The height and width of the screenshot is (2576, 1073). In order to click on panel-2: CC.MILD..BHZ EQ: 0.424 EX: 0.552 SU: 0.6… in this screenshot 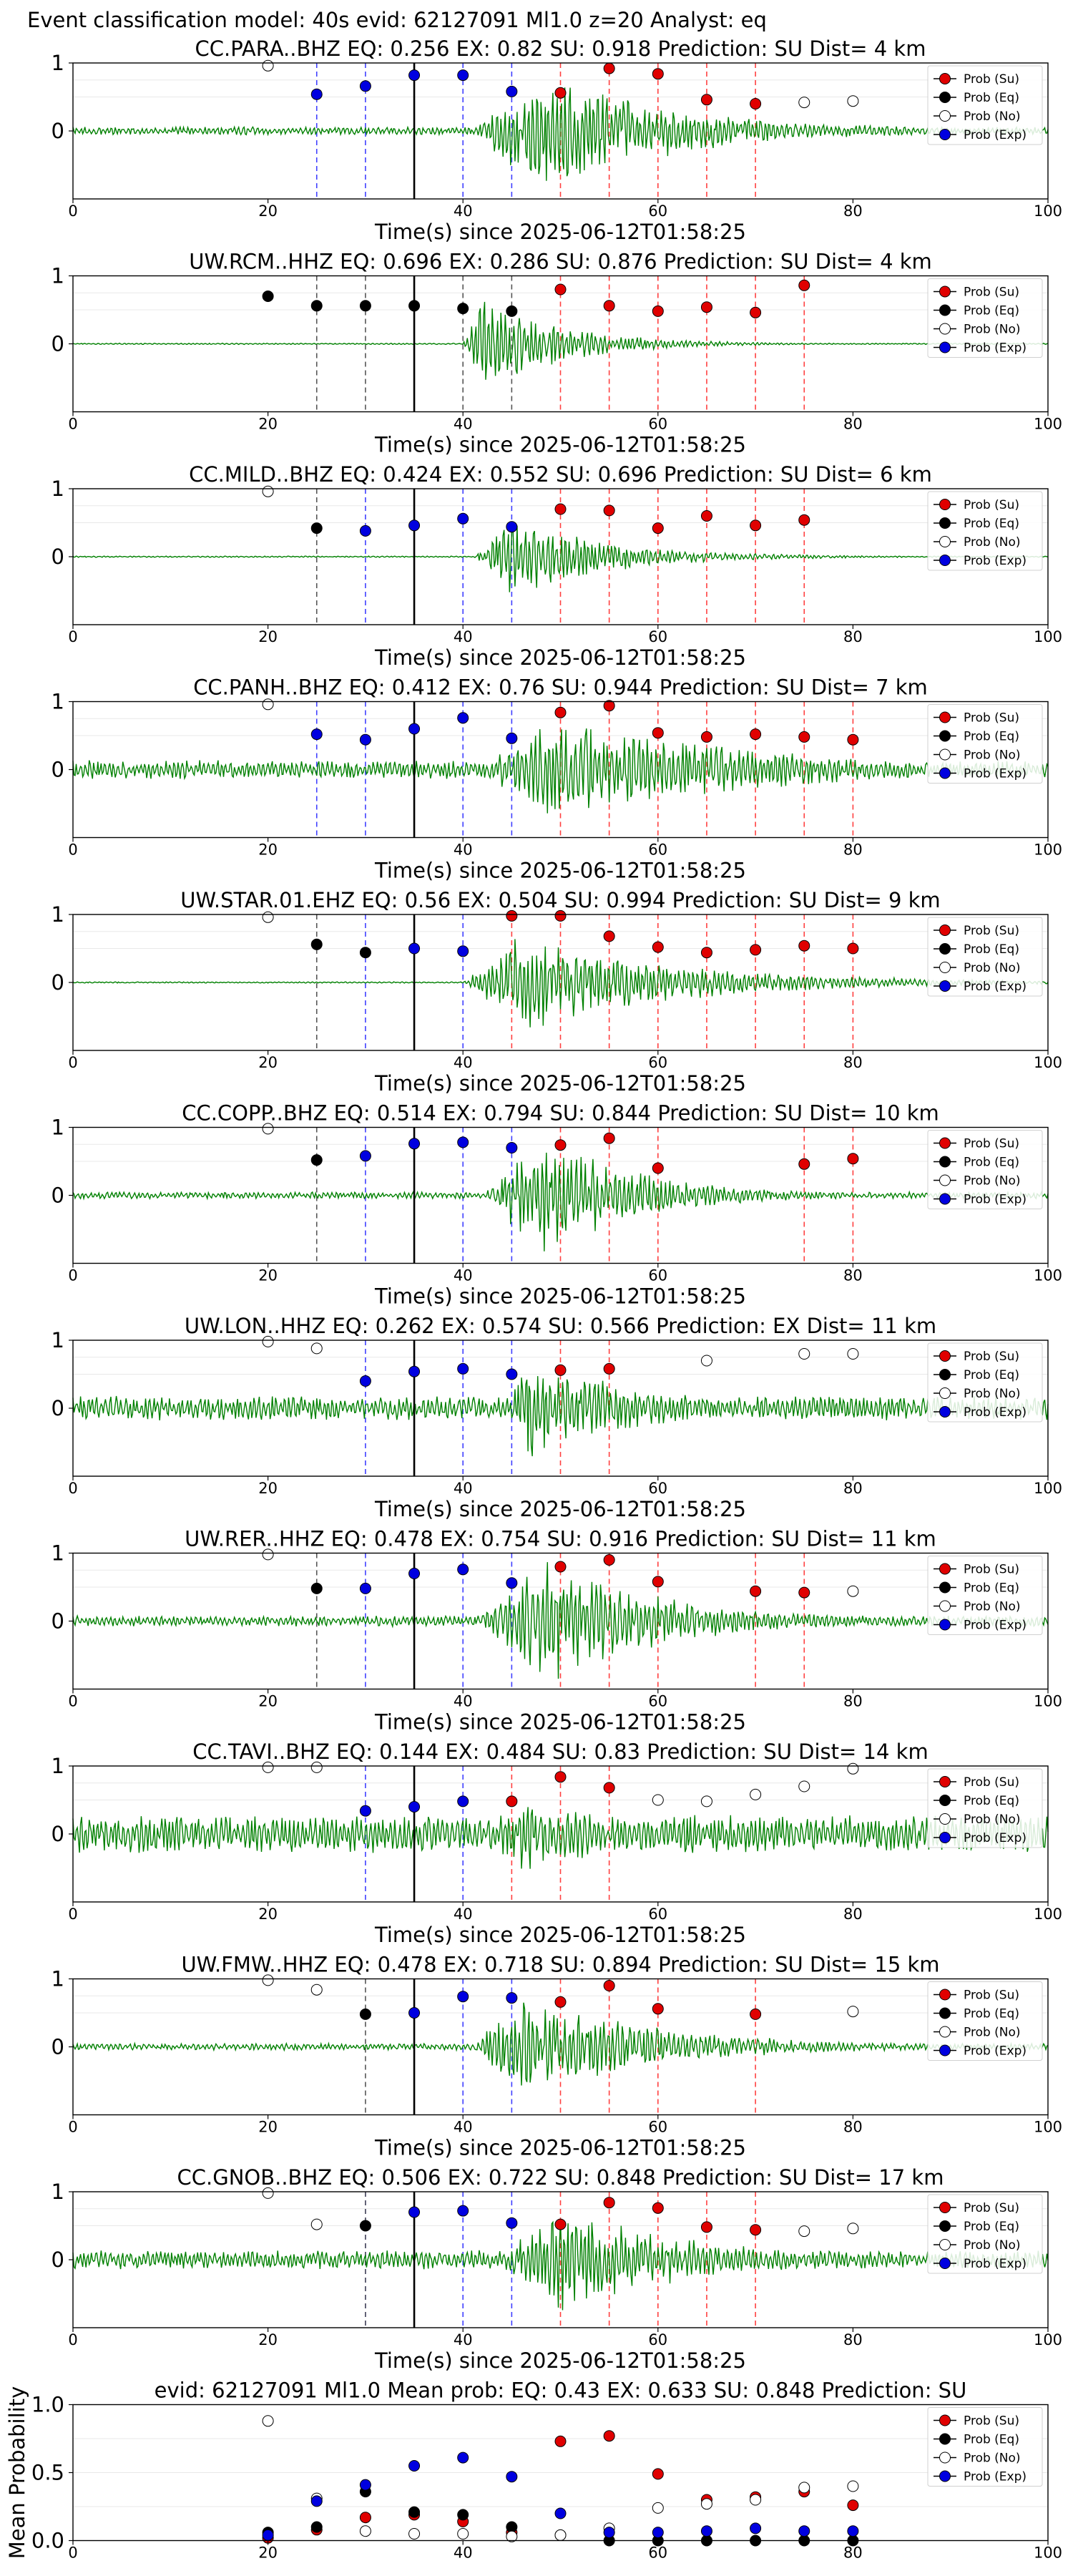, I will do `click(557, 566)`.